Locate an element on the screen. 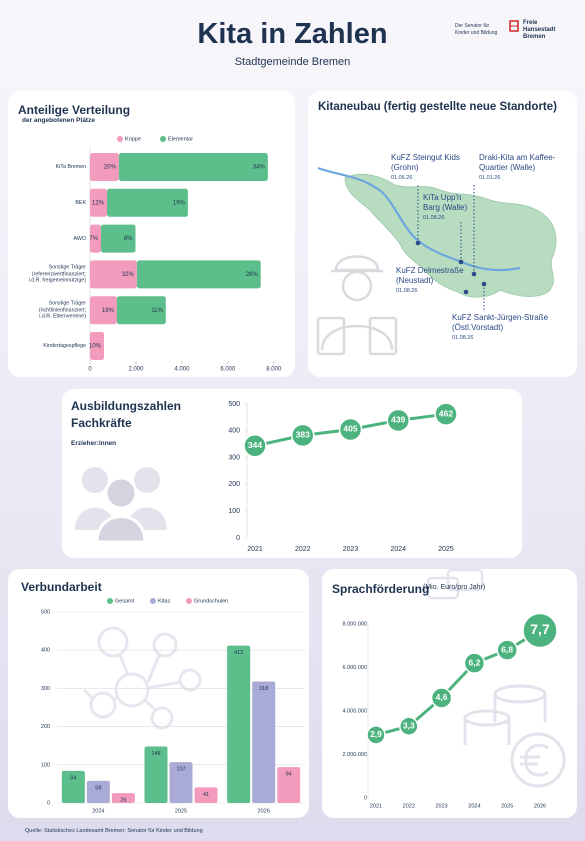 This screenshot has width=585, height=841. y-tick-label: 4.000.000 is located at coordinates (355, 711).